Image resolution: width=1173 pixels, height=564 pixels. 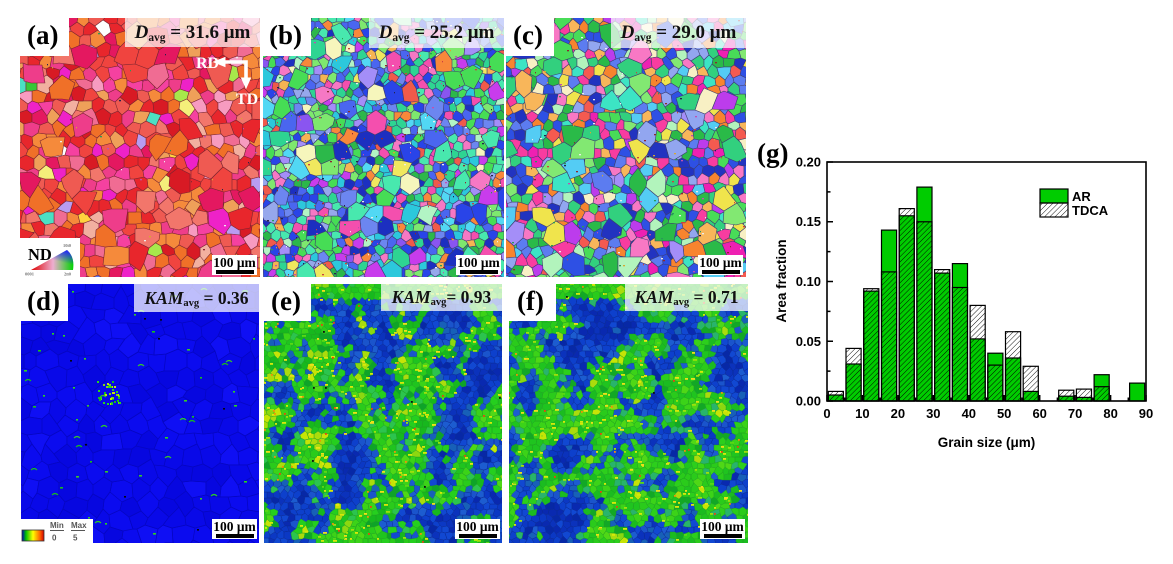 I want to click on svg-text: 0.15, so click(x=808, y=221).